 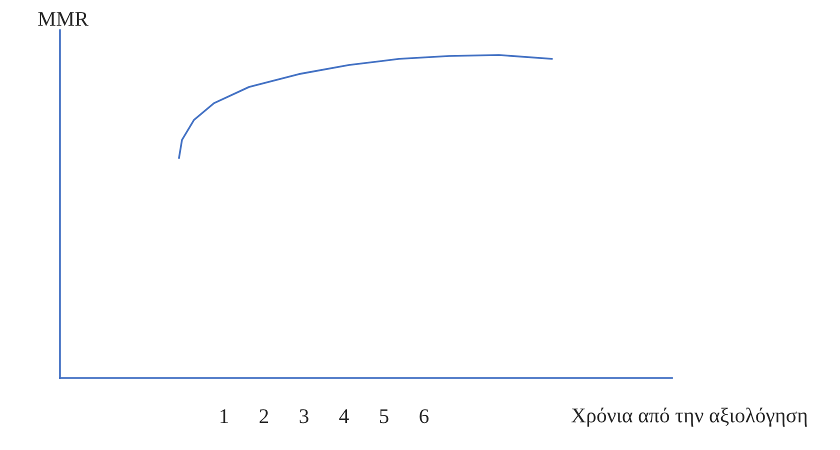 I want to click on y-axis-title: MMR, so click(x=63, y=19).